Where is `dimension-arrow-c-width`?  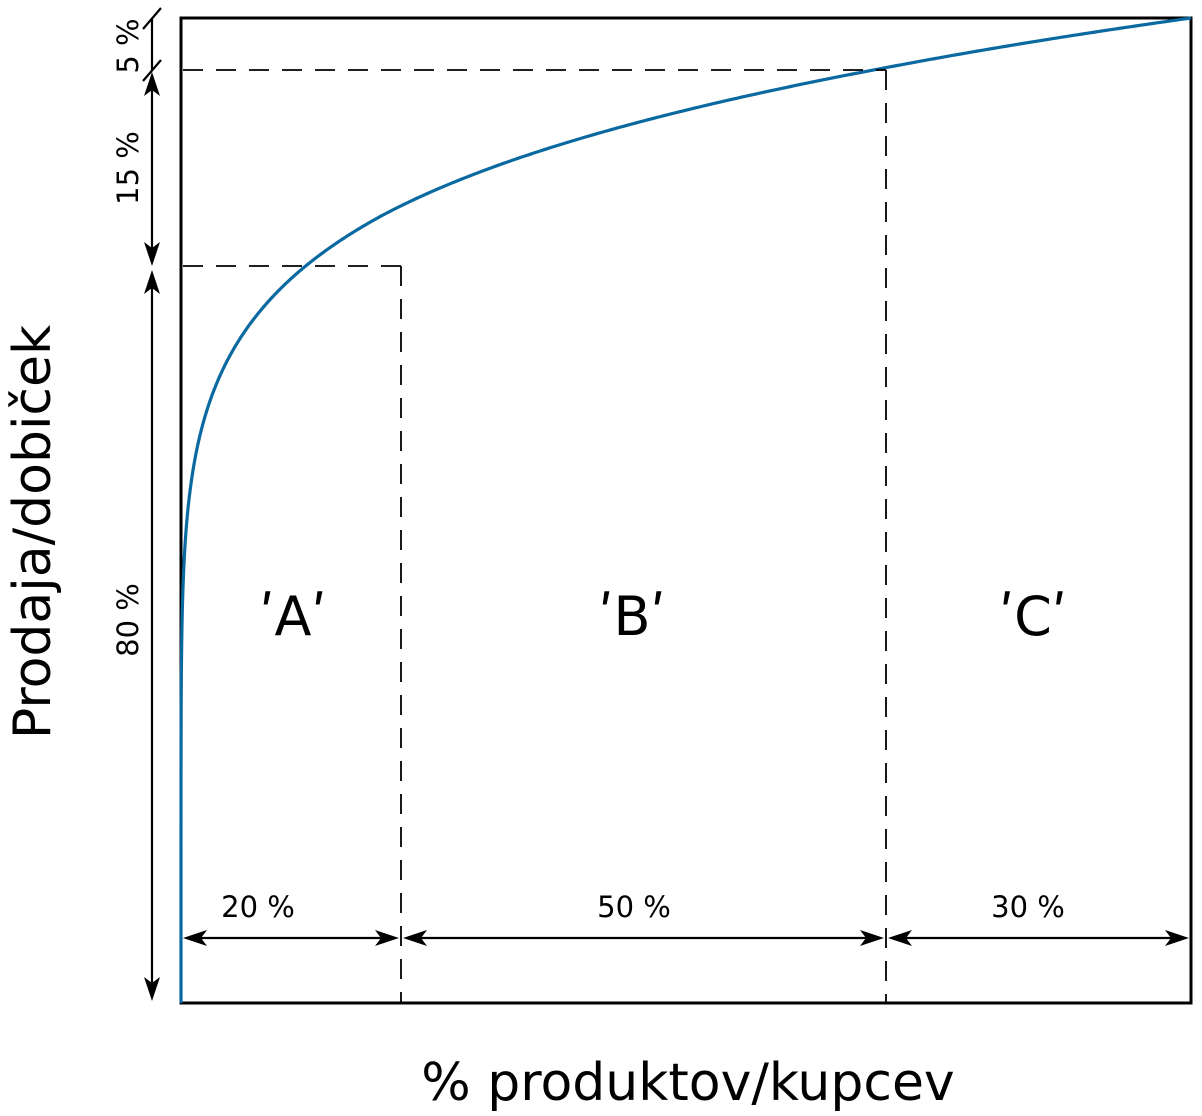
dimension-arrow-c-width is located at coordinates (1038, 938).